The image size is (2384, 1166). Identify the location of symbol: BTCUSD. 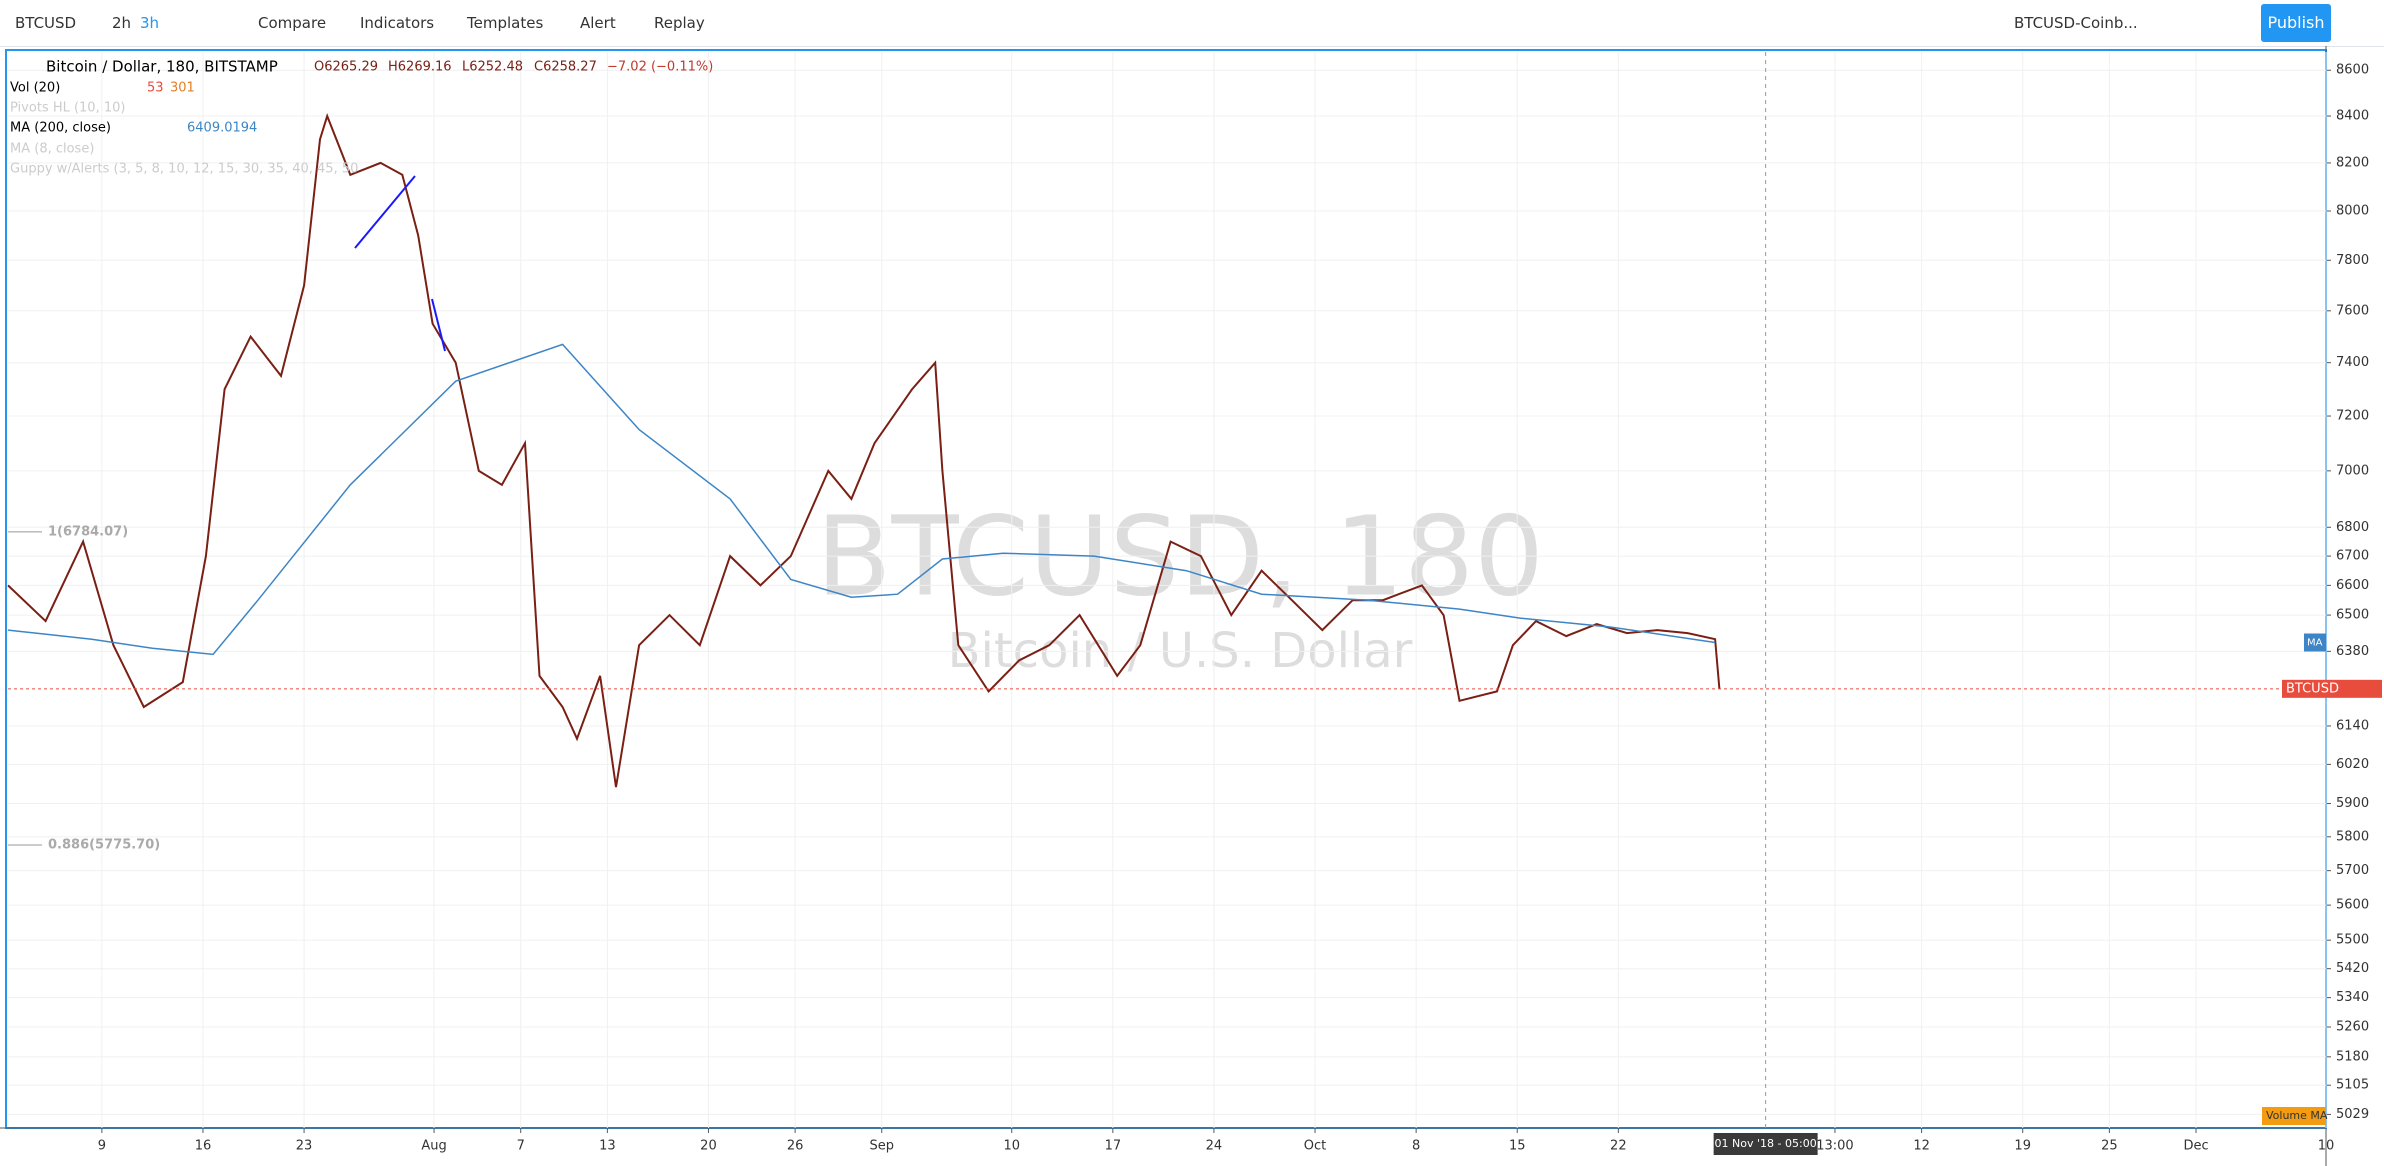
(46, 23).